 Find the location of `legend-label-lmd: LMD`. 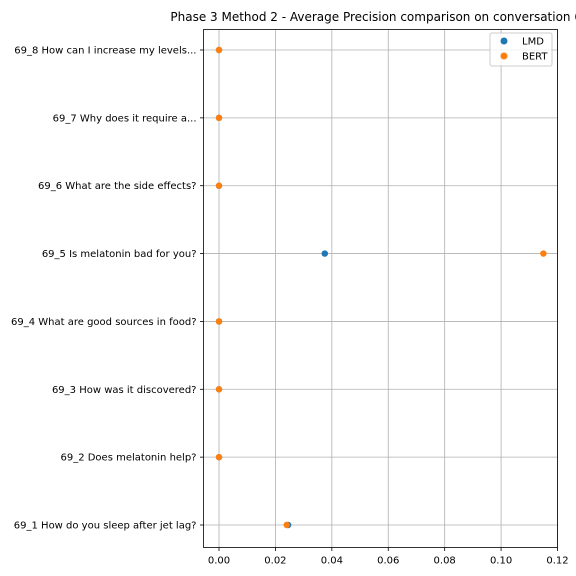

legend-label-lmd: LMD is located at coordinates (533, 42).